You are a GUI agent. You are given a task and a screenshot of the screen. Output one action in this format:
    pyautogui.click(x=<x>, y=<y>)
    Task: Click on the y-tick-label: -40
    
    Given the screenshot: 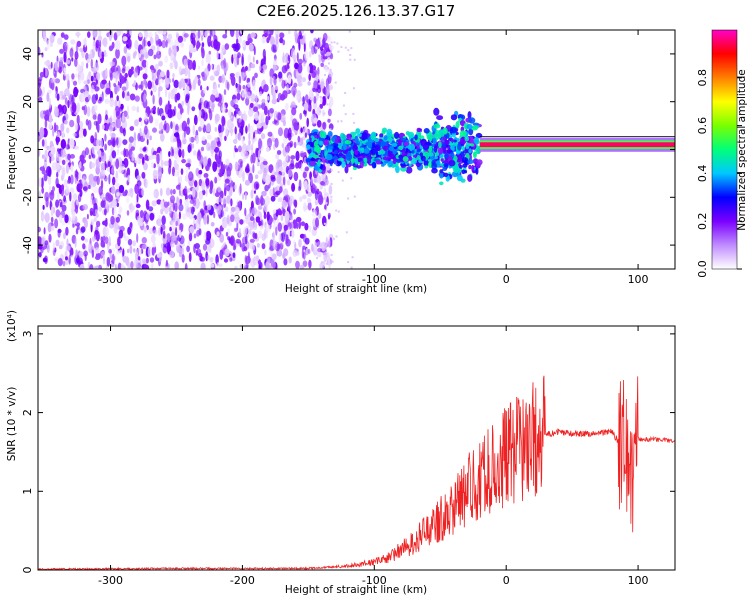 What is the action you would take?
    pyautogui.click(x=27, y=245)
    